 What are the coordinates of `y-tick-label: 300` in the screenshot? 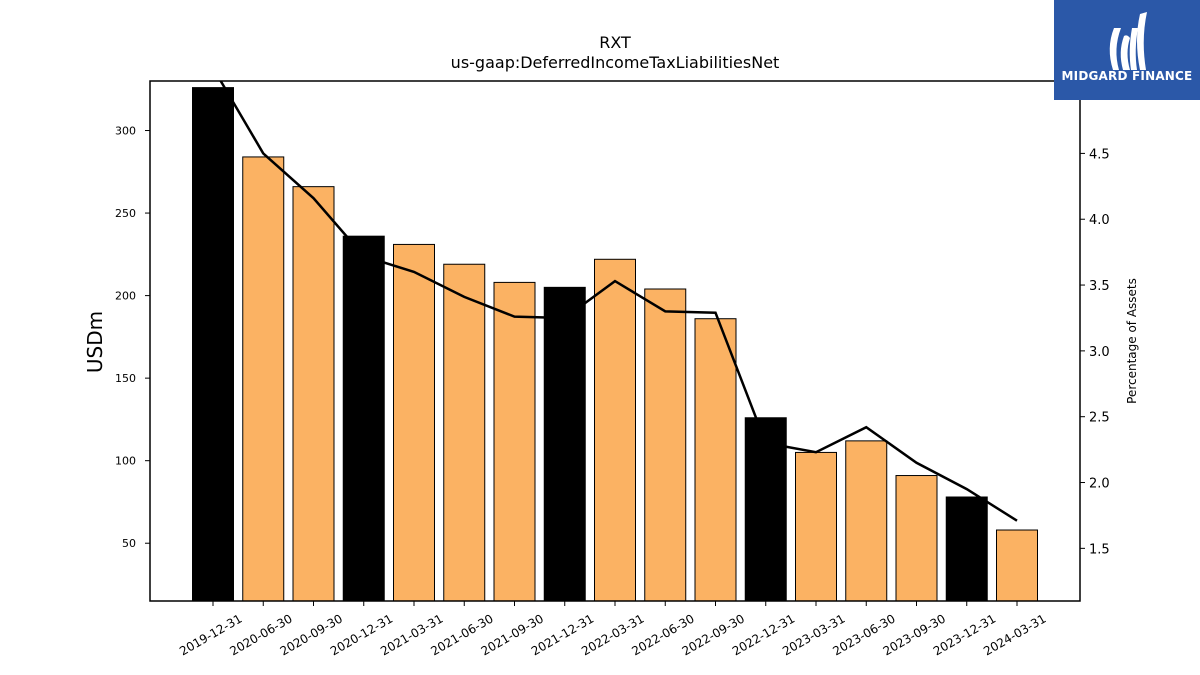 It's located at (125, 131).